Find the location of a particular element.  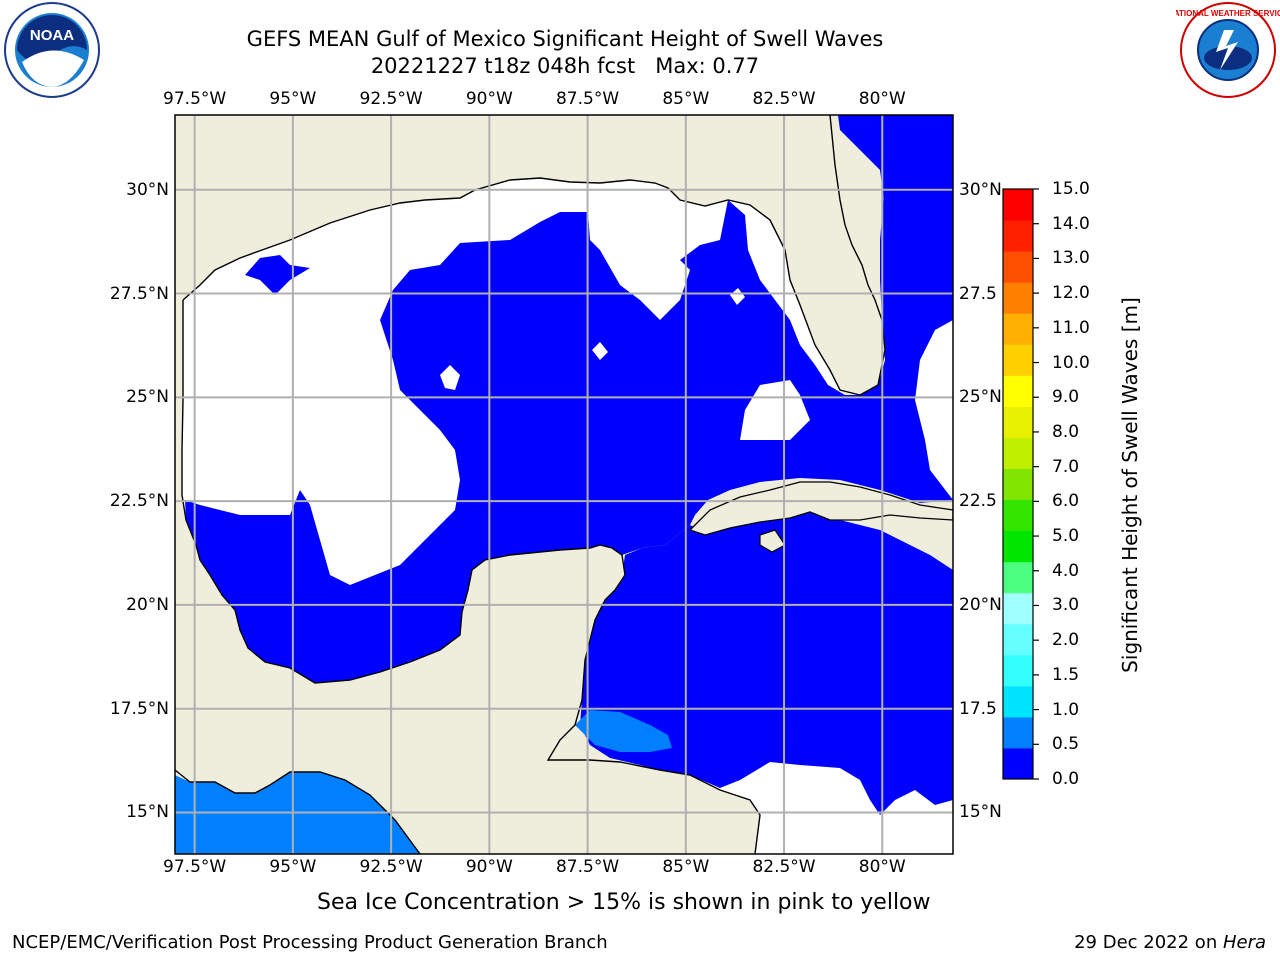

colorbar-tick-label: 1.5 is located at coordinates (1066, 674).